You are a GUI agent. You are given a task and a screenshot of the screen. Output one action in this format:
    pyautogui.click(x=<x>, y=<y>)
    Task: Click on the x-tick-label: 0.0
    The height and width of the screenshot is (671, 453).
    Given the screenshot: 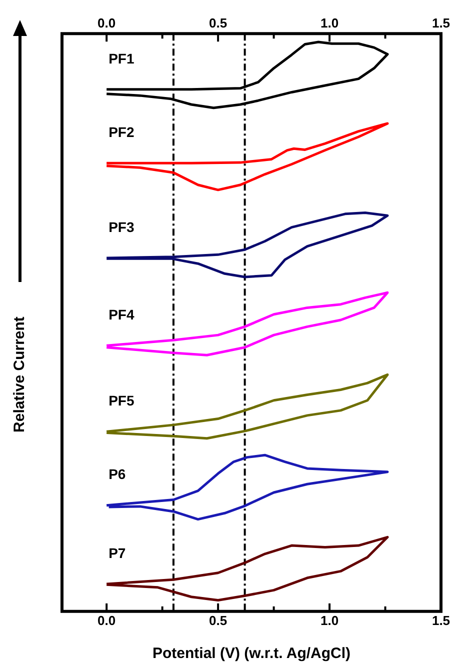 What is the action you would take?
    pyautogui.click(x=107, y=620)
    